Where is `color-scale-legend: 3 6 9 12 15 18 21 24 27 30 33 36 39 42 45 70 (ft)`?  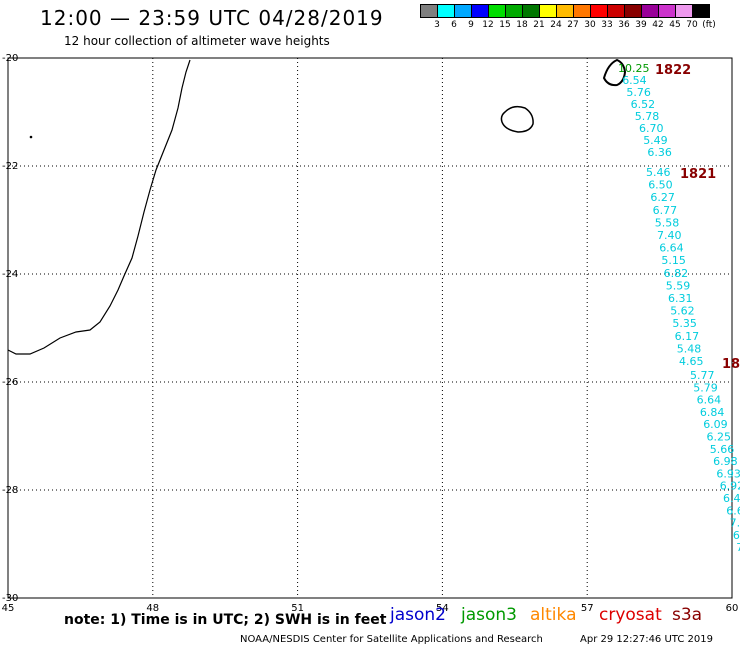 color-scale-legend: 3 6 9 12 15 18 21 24 27 30 33 36 39 42 45 70 (ft) is located at coordinates (575, 19).